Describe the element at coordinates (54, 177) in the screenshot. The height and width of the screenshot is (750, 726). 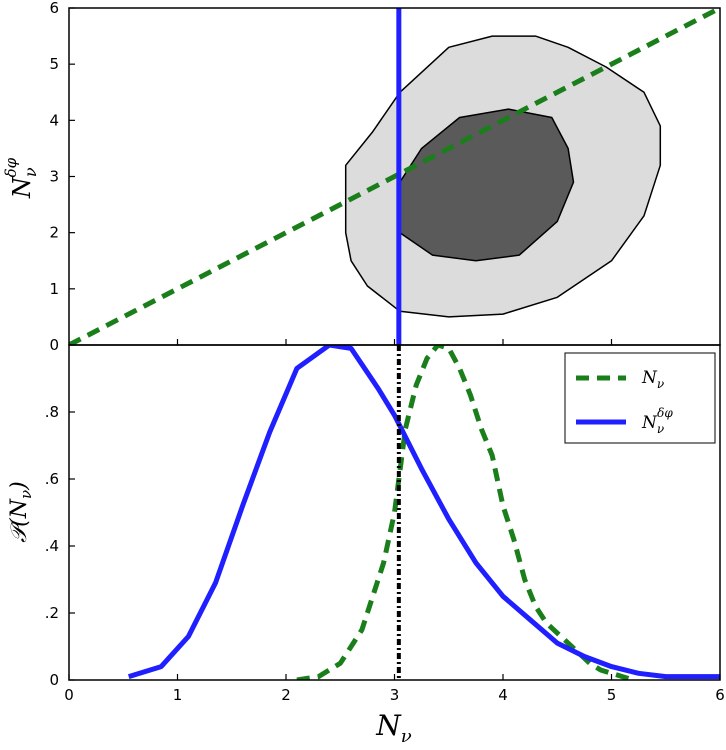
I see `top-y-tick-label: 3` at that location.